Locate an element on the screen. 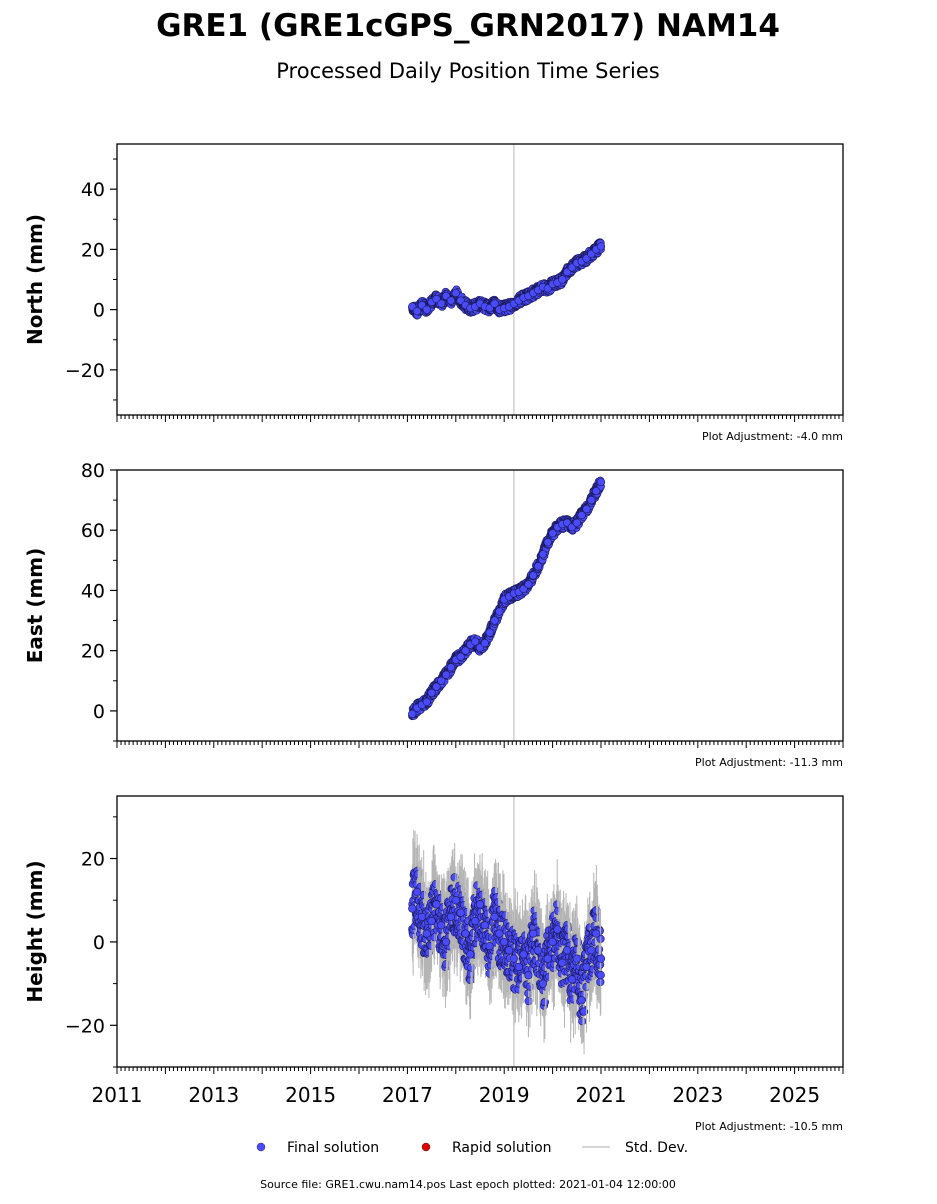  y-axis-label: Height (mm) is located at coordinates (35, 931).